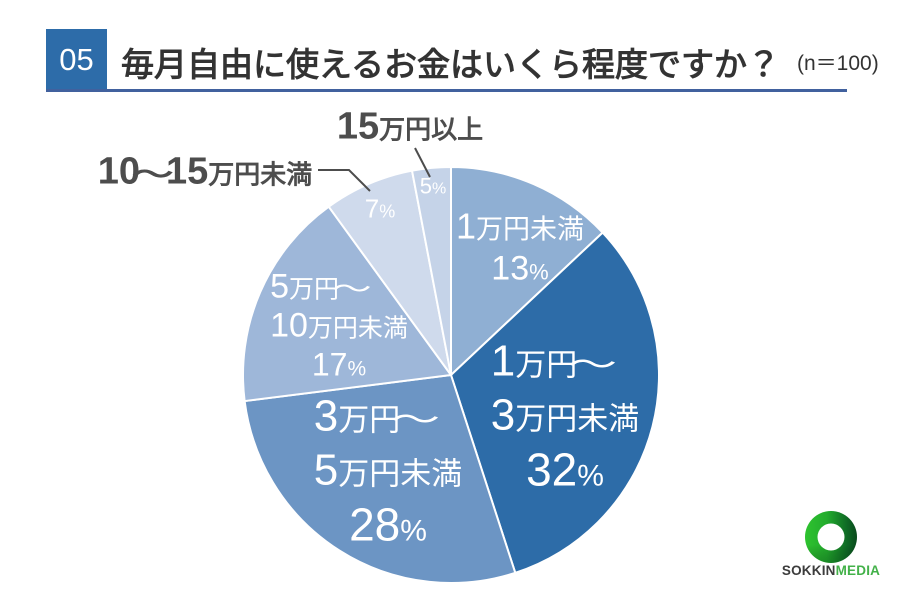  I want to click on slice-label-line: 1万円～, so click(554, 361).